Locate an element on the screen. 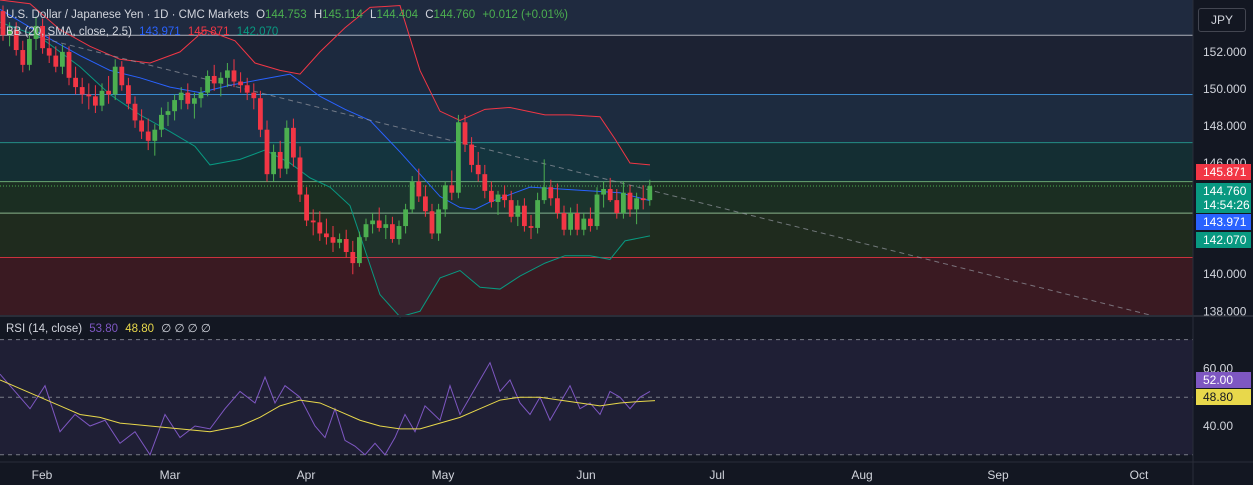 The image size is (1253, 485). rsi-legend: RSI (14, close) 53.80 48.80 ∅ ∅ ∅ ∅ is located at coordinates (110, 328).